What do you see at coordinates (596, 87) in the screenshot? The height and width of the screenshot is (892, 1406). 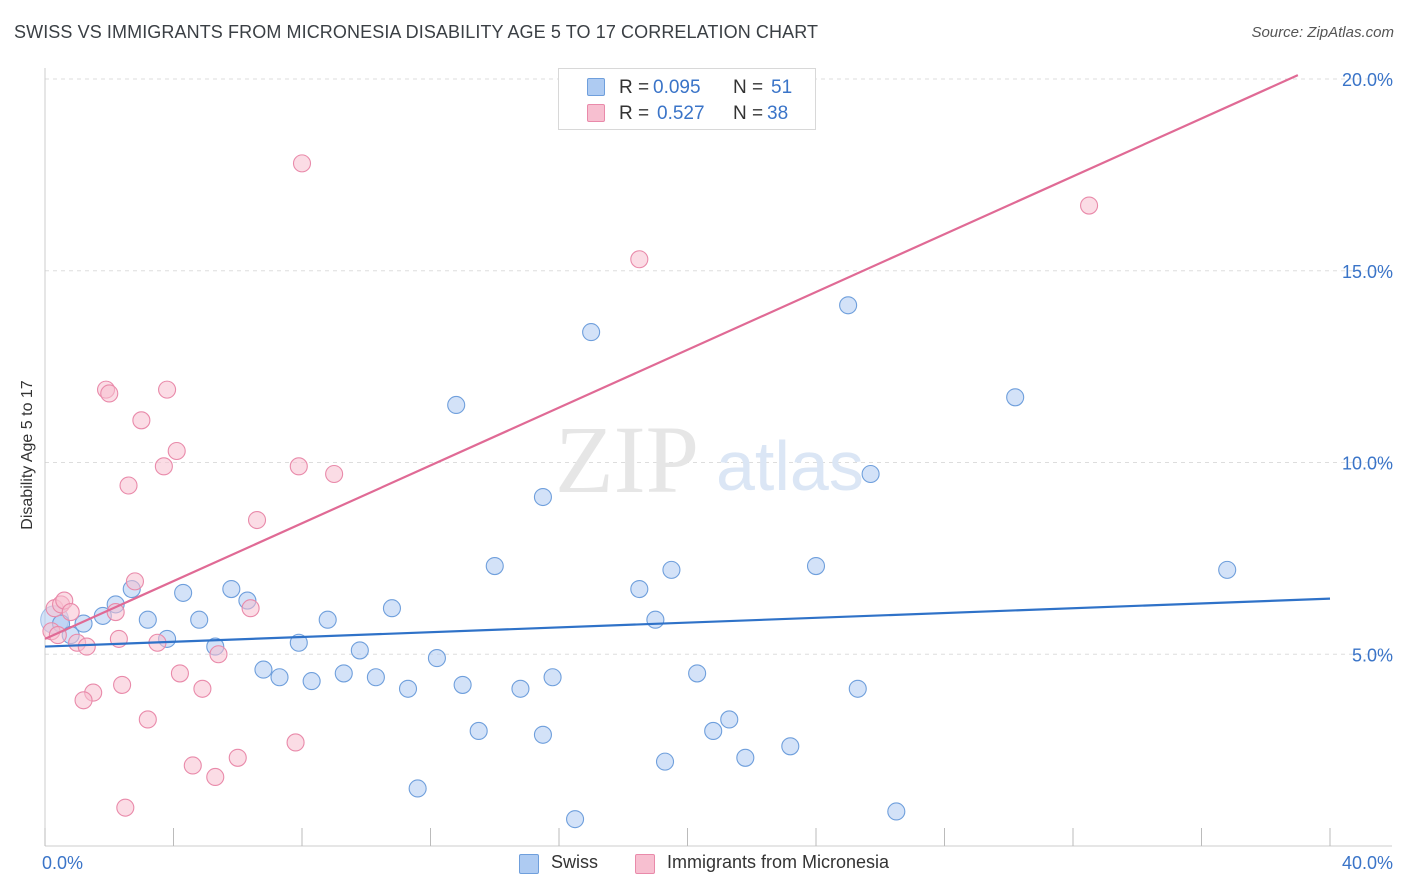 I see `swiss-swatch` at bounding box center [596, 87].